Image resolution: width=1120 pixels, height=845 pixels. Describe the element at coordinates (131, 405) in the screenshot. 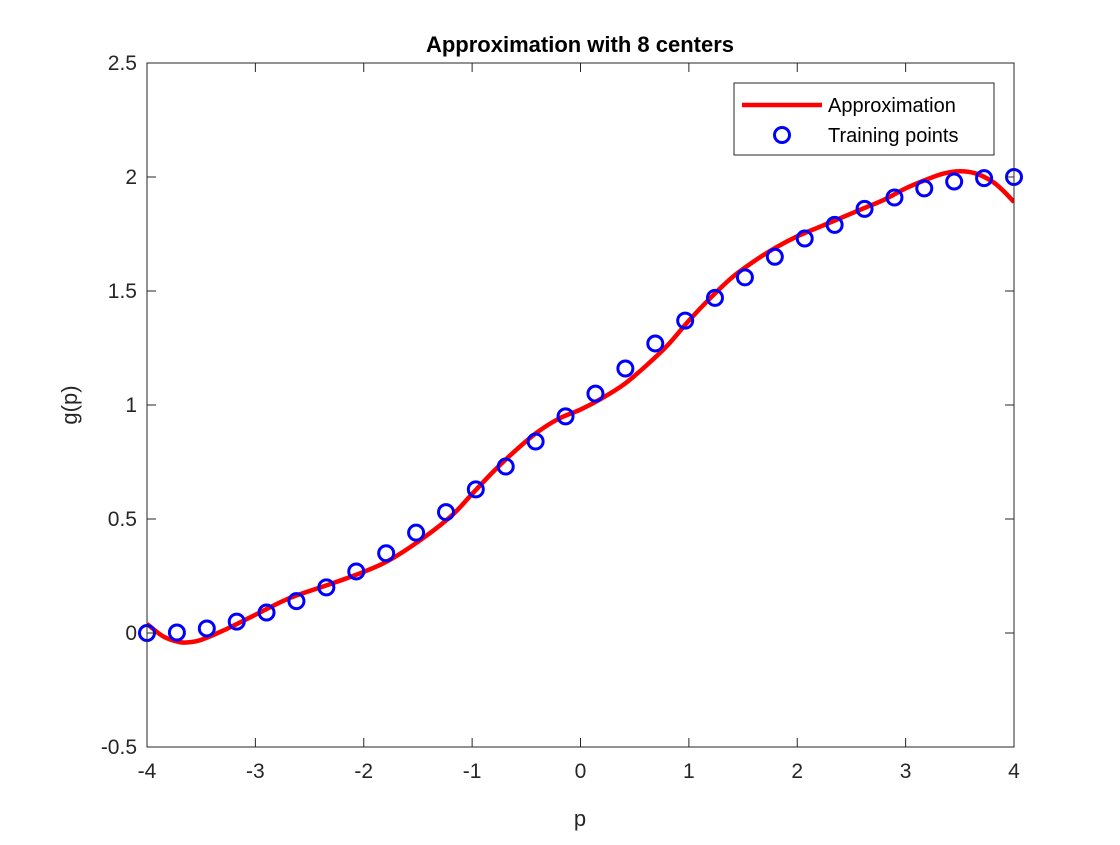

I see `y-tick-label: 1` at that location.